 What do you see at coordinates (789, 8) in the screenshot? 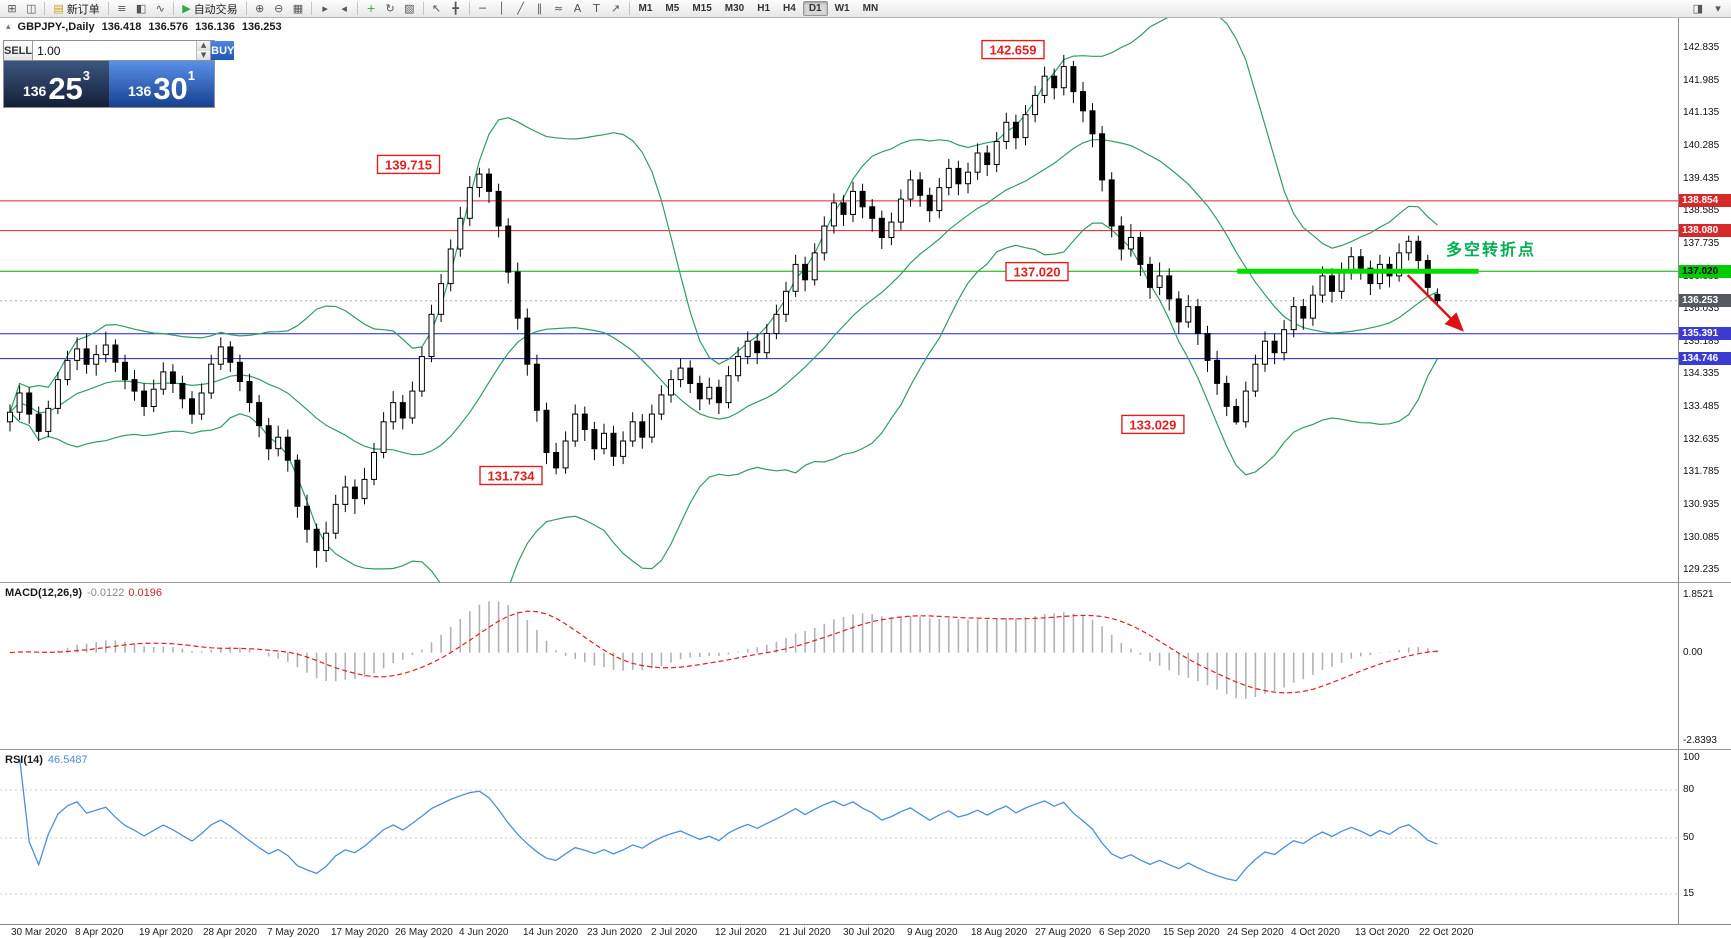
I see `timeframe-h4-button: H4` at bounding box center [789, 8].